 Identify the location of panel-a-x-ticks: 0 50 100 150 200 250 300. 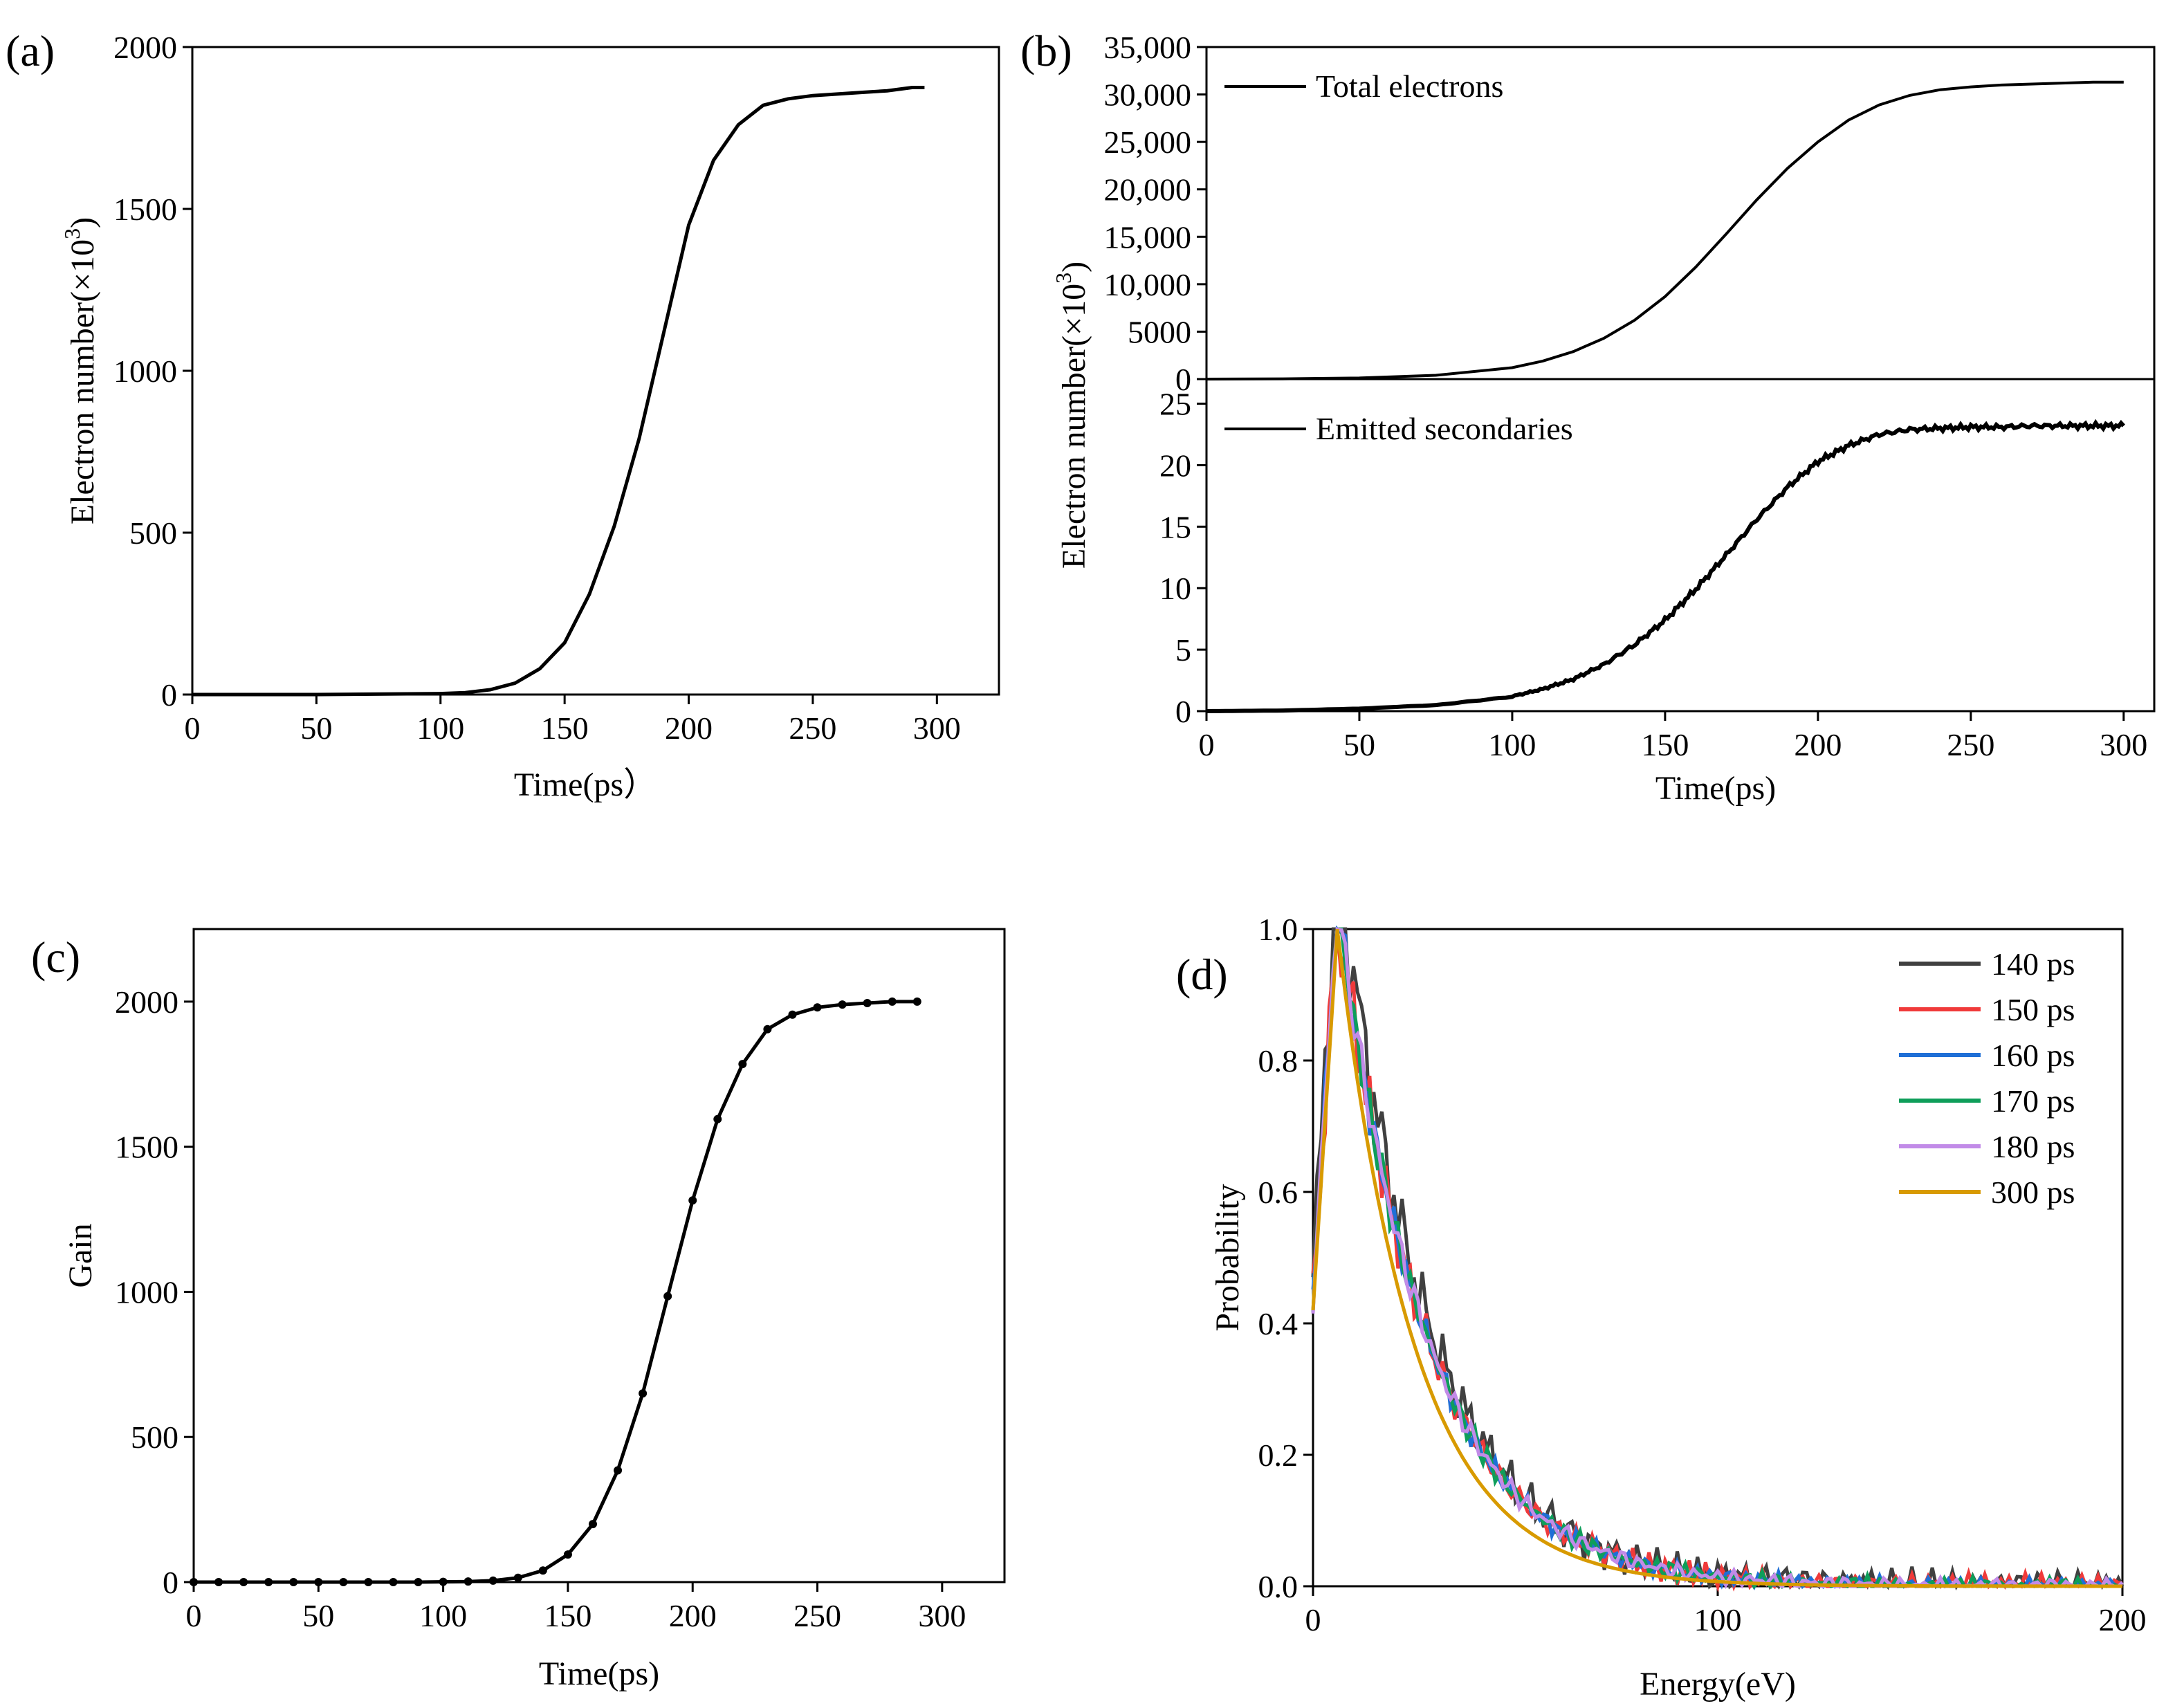
(573, 721).